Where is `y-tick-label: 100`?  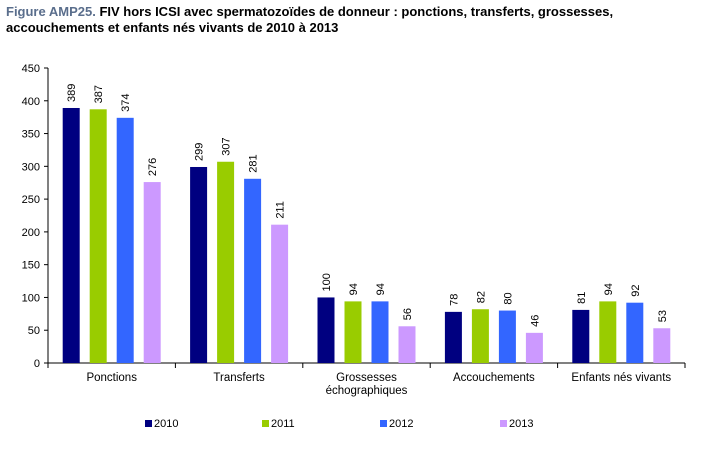
y-tick-label: 100 is located at coordinates (31, 298).